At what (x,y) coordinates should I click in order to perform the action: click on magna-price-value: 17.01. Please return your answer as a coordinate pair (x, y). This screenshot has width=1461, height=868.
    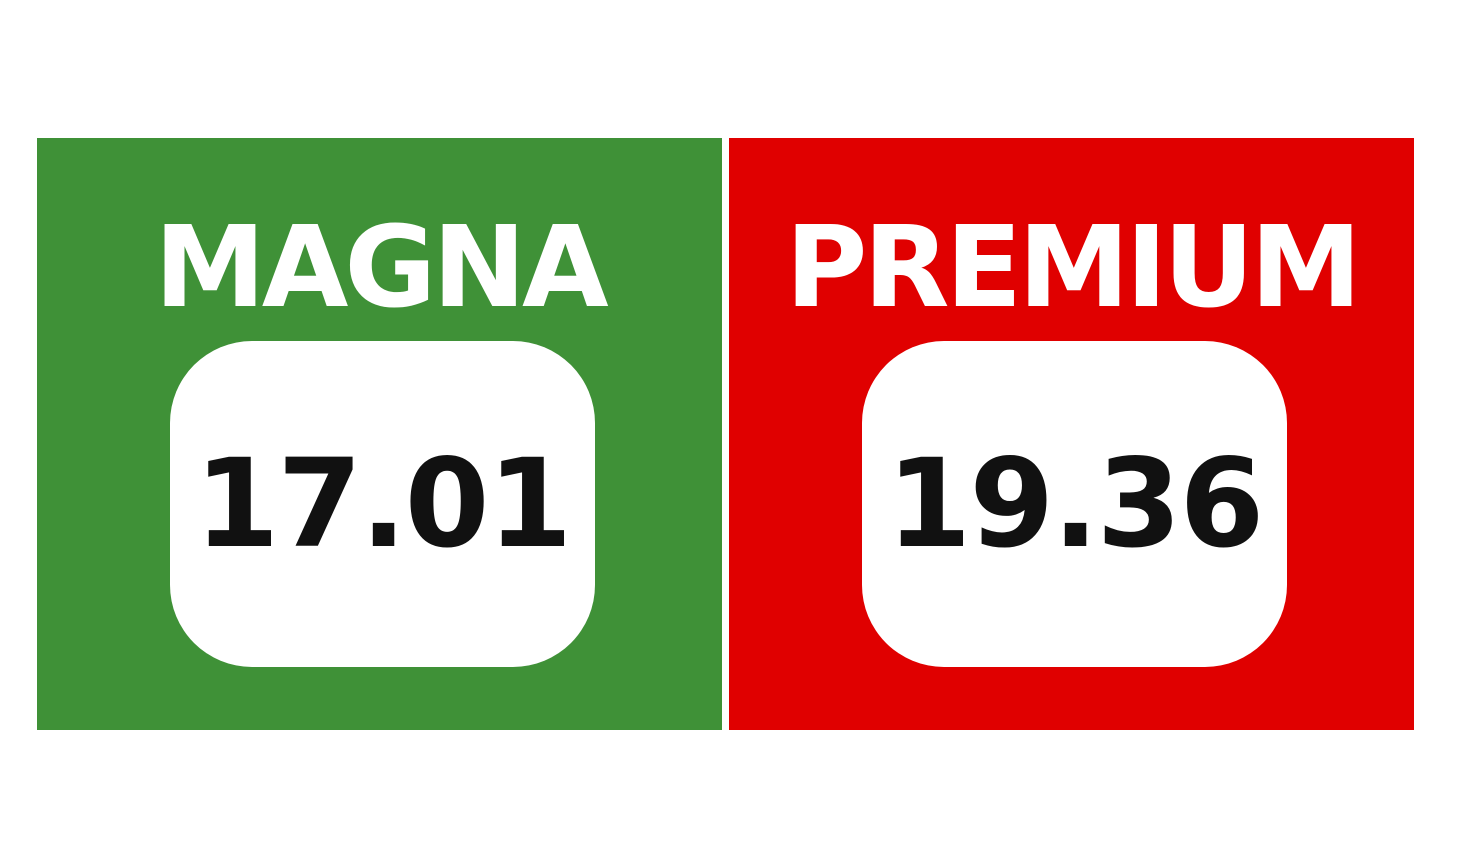
    Looking at the image, I should click on (383, 504).